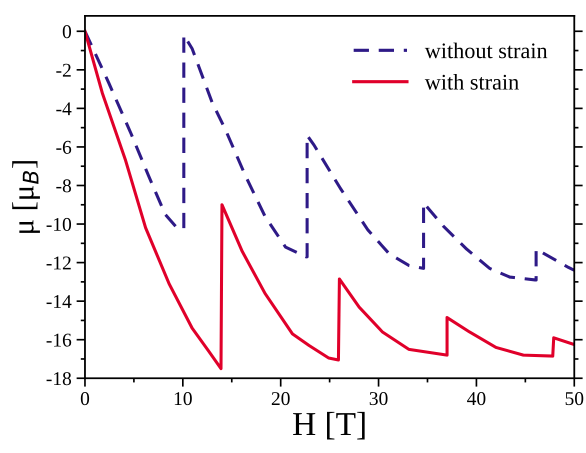 This screenshot has height=453, width=586. I want to click on x-tick-label: 10, so click(183, 399).